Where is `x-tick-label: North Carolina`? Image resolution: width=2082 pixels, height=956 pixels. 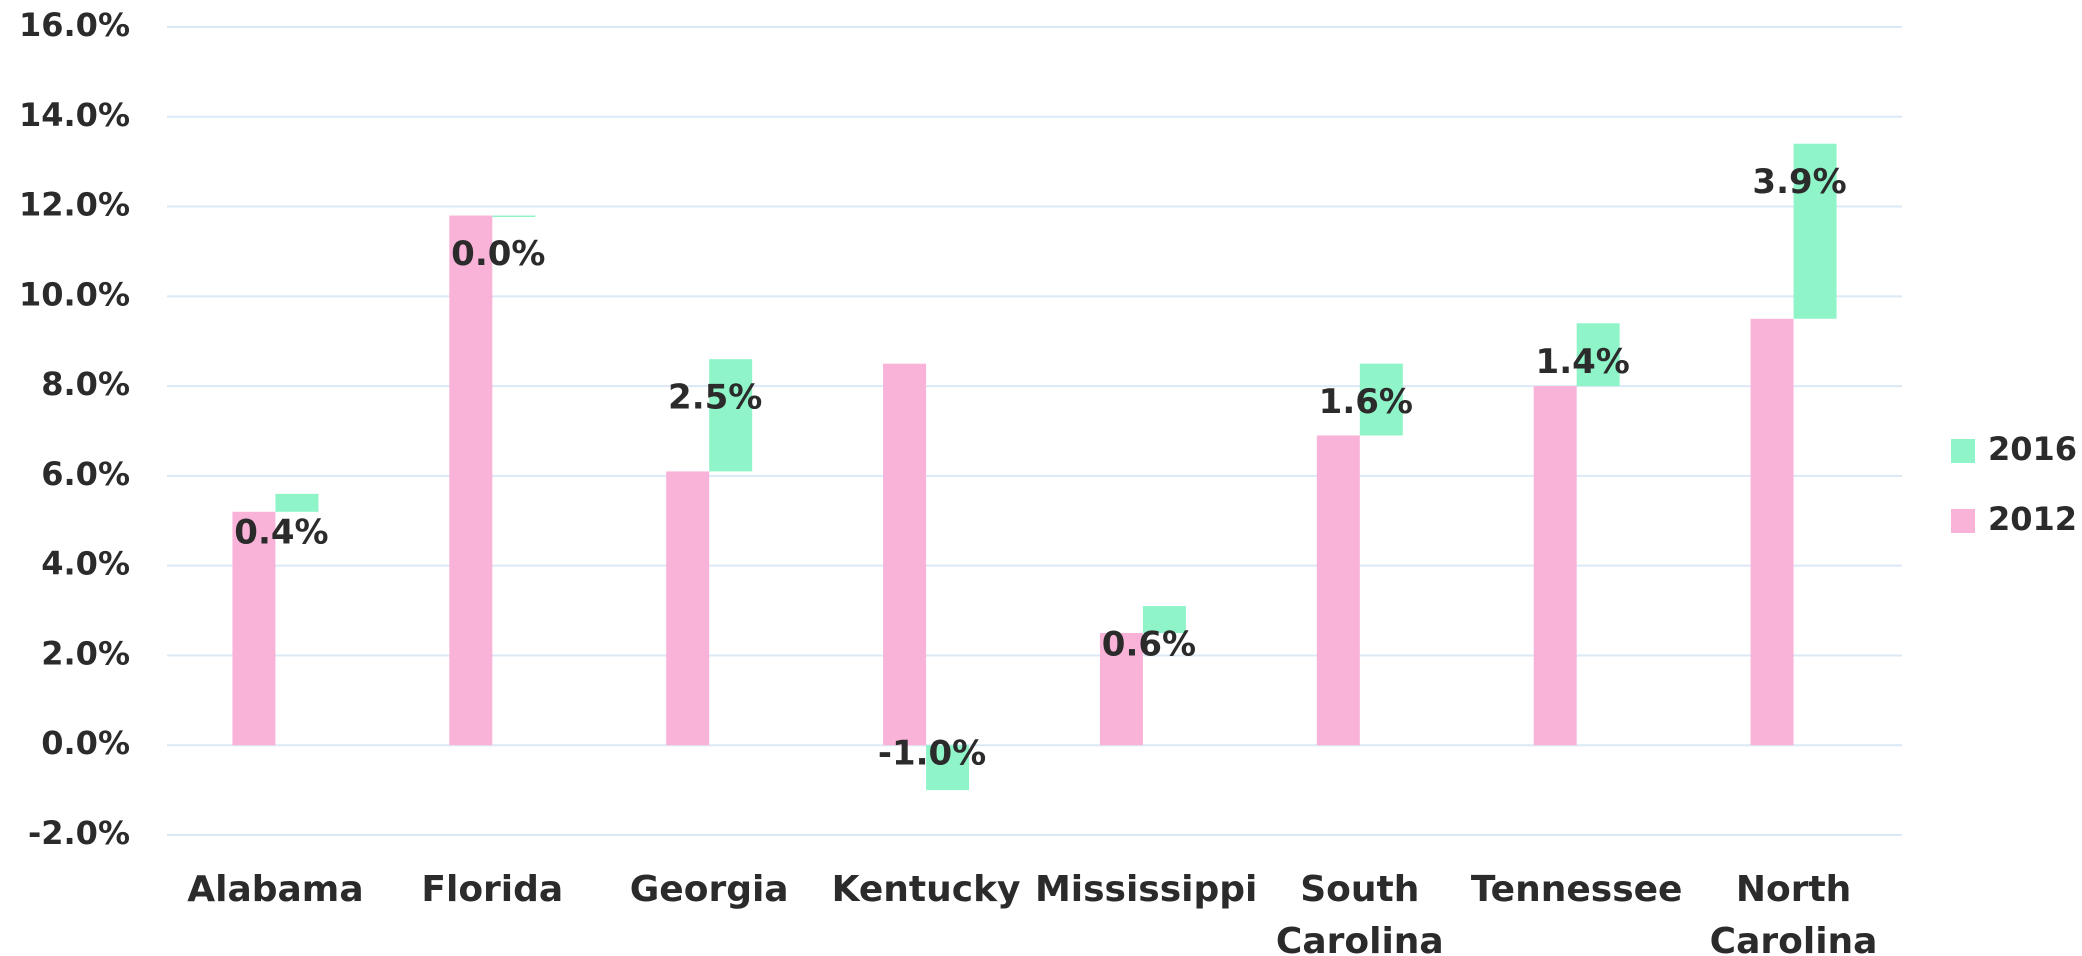
x-tick-label: North Carolina is located at coordinates (1793, 912).